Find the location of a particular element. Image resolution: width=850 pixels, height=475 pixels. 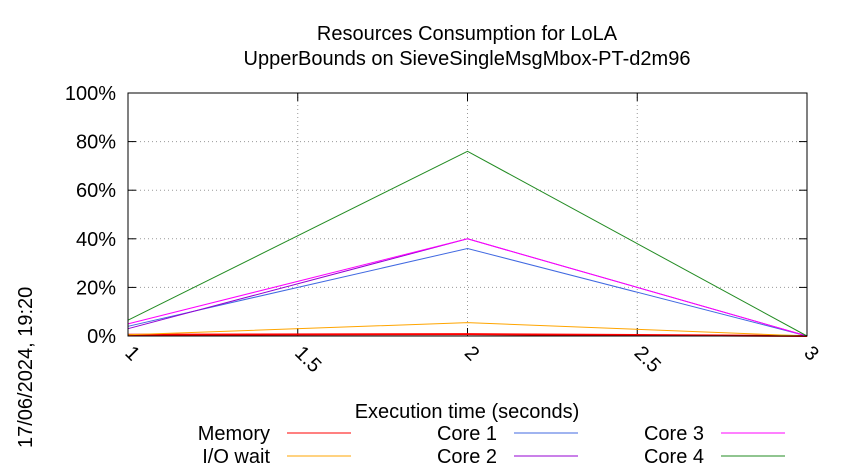

series-line-i-o-wait is located at coordinates (467, 329).